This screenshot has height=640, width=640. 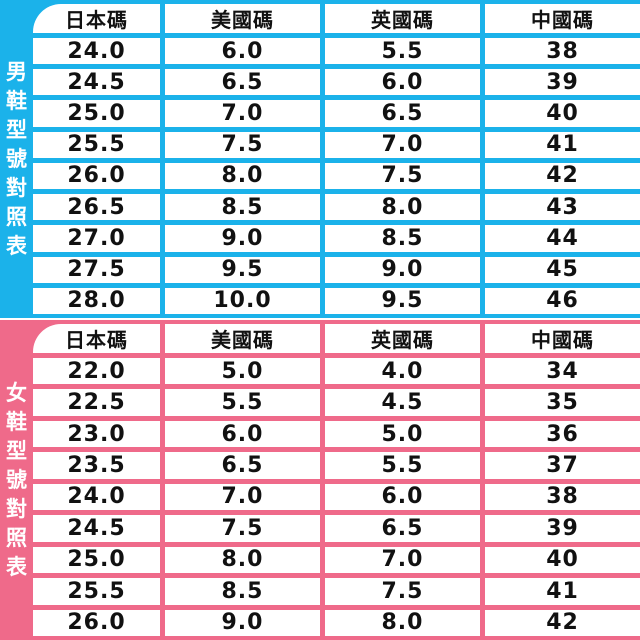 What do you see at coordinates (402, 402) in the screenshot?
I see `table-cell: 4.5` at bounding box center [402, 402].